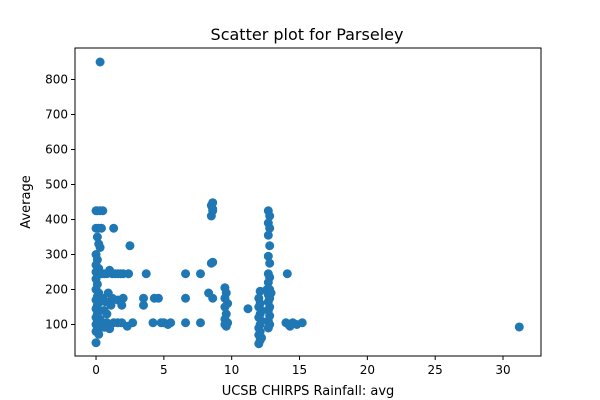  I want to click on y-tick-label-200: 200, so click(56, 290).